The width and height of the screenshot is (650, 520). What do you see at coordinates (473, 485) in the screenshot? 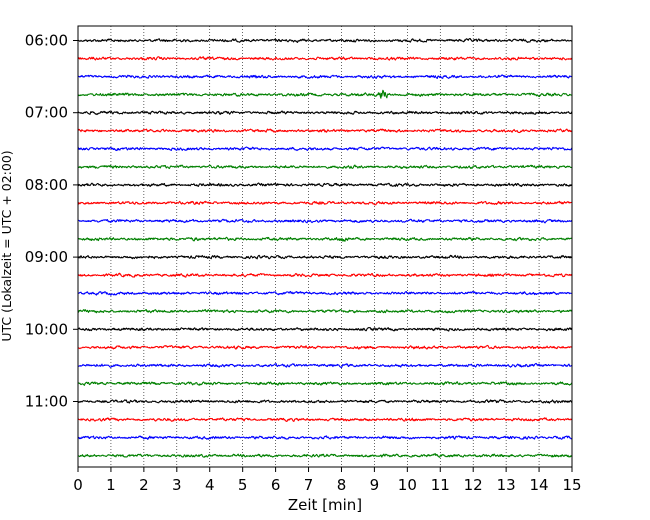
I see `x-tick-label-12: 12` at bounding box center [473, 485].